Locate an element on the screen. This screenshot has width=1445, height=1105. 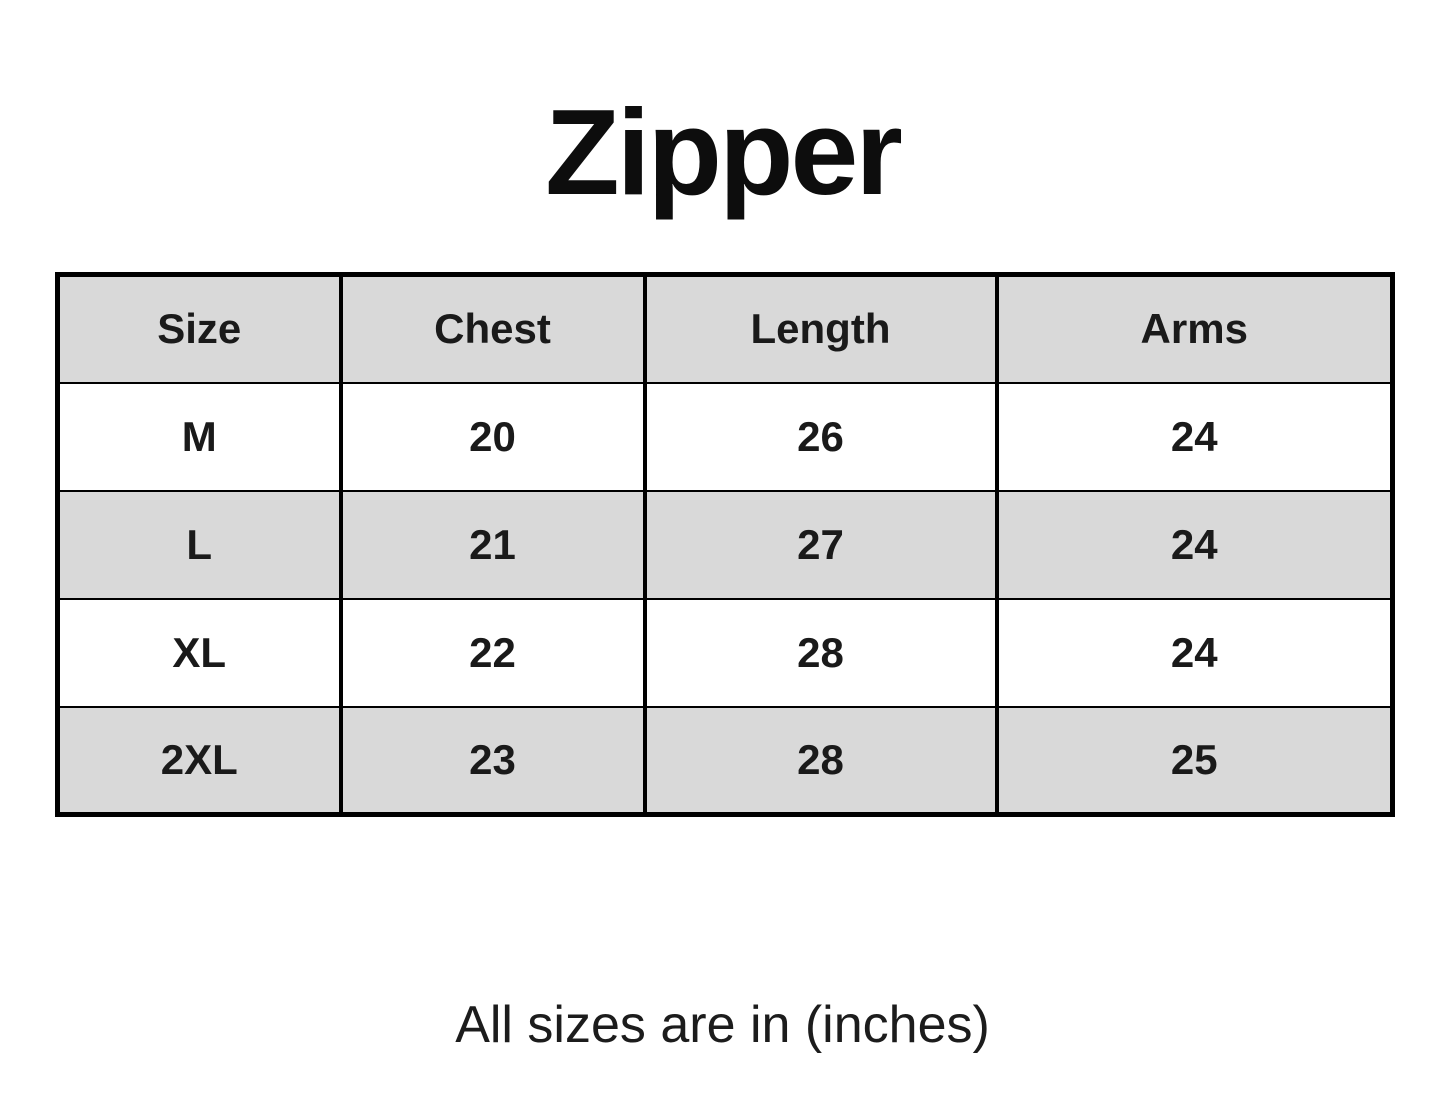
table-row: XL 22 28 24 is located at coordinates (725, 652).